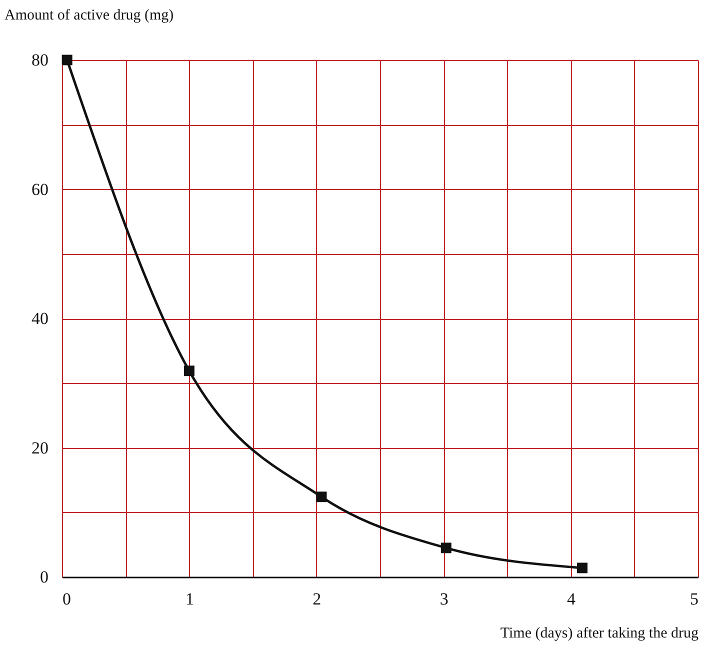  What do you see at coordinates (317, 599) in the screenshot?
I see `x-tick-label: 2` at bounding box center [317, 599].